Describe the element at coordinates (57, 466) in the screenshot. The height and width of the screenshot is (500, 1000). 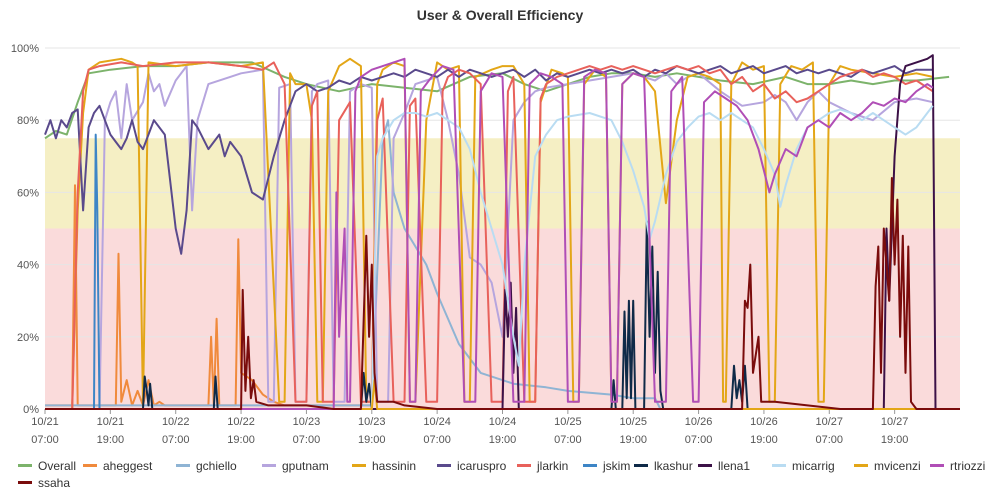
I see `legend-label: Overall` at that location.